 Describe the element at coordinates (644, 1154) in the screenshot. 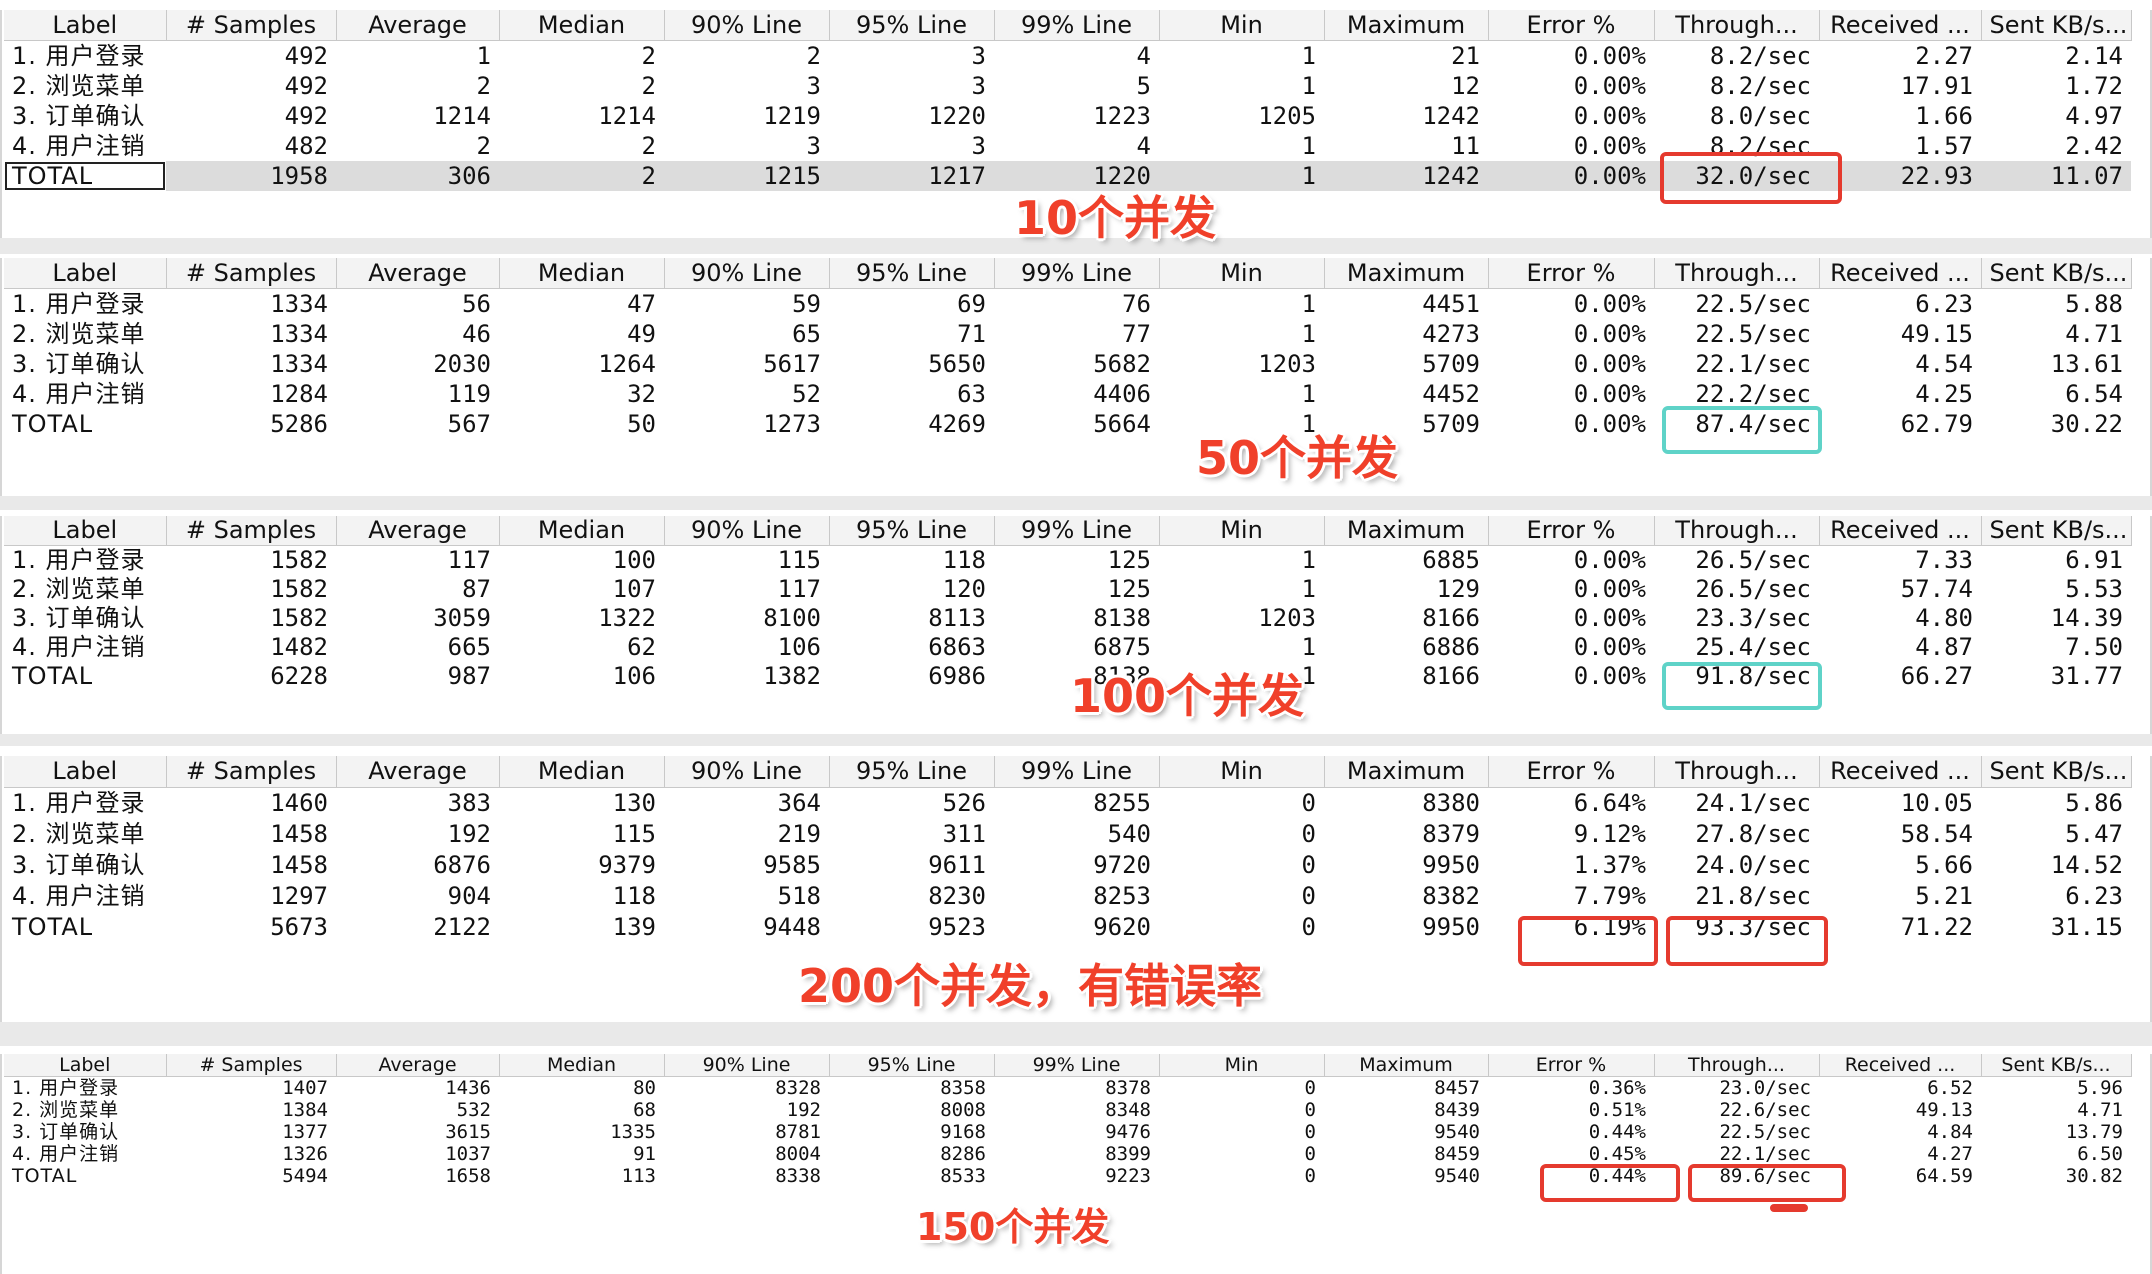

I see `cell-median: 91` at that location.